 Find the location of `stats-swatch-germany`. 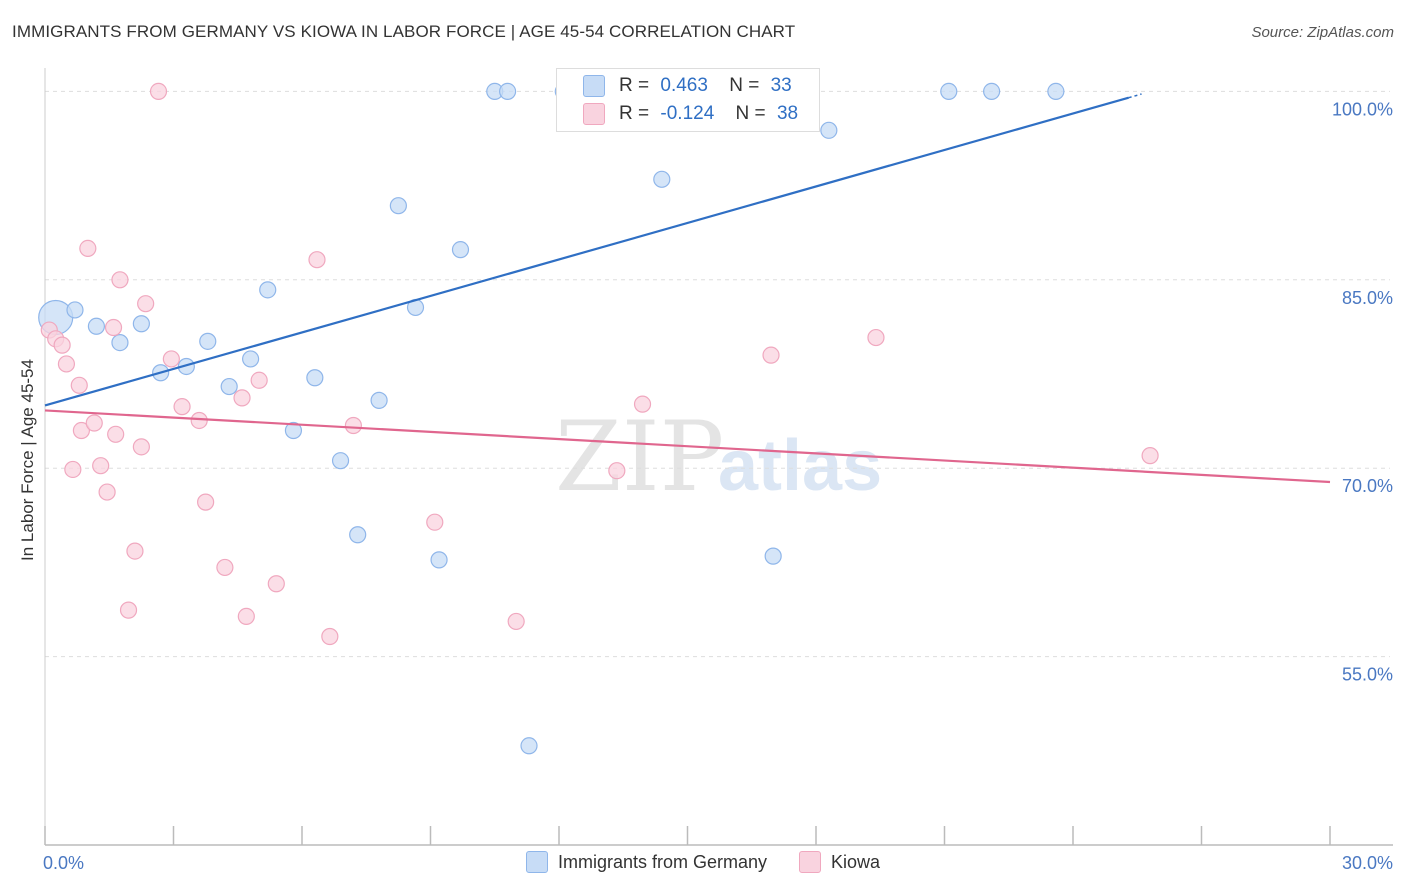

stats-swatch-germany is located at coordinates (594, 86).